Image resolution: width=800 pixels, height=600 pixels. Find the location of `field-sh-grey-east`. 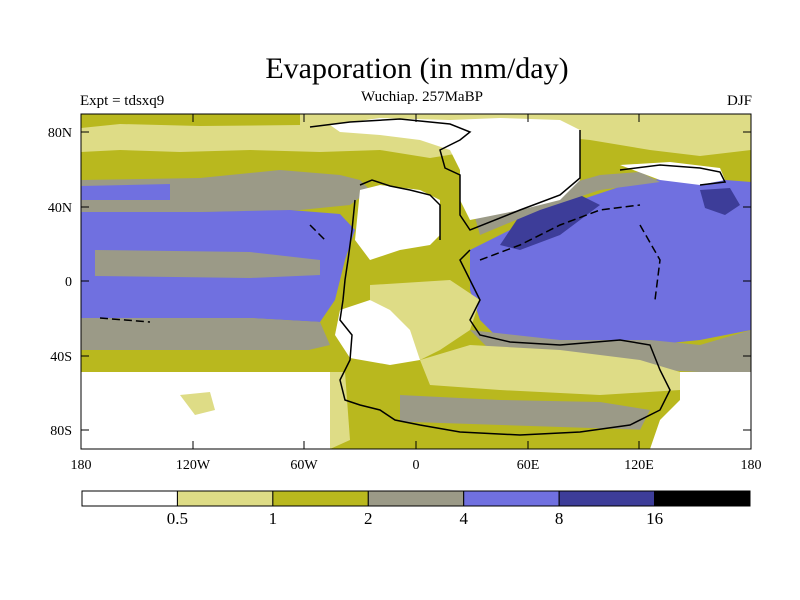

field-sh-grey-east is located at coordinates (610, 351).